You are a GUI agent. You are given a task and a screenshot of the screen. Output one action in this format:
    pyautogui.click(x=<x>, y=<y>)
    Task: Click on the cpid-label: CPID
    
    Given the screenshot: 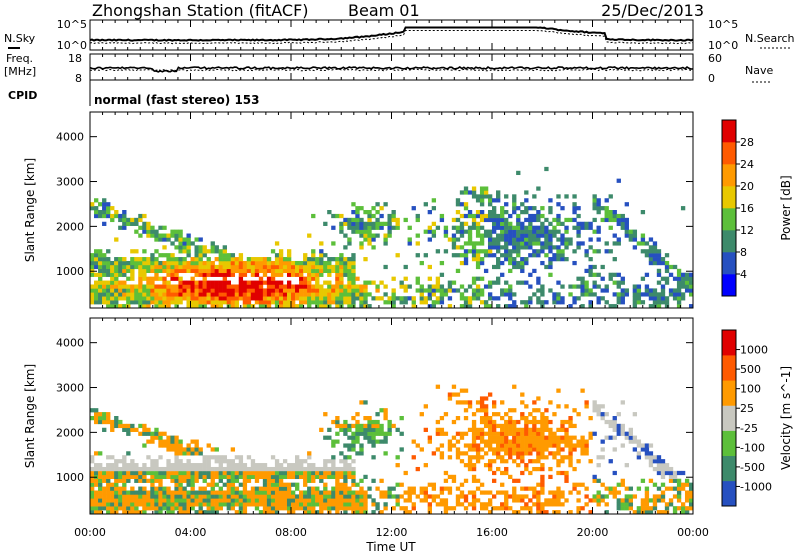 What is the action you would take?
    pyautogui.click(x=22, y=95)
    